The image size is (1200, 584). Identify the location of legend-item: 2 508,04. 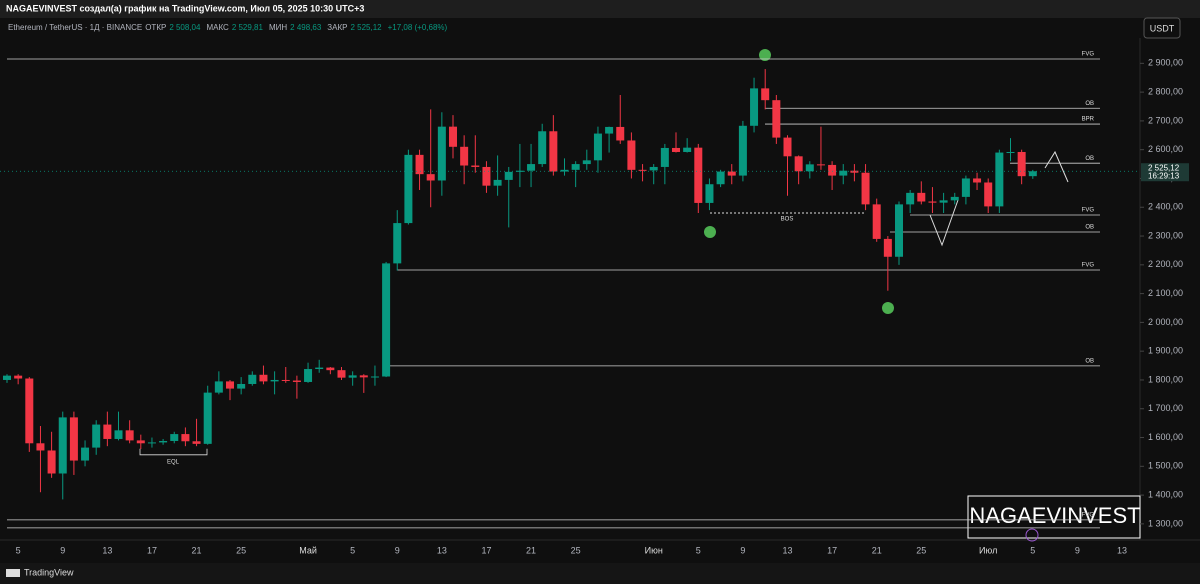
(185, 27).